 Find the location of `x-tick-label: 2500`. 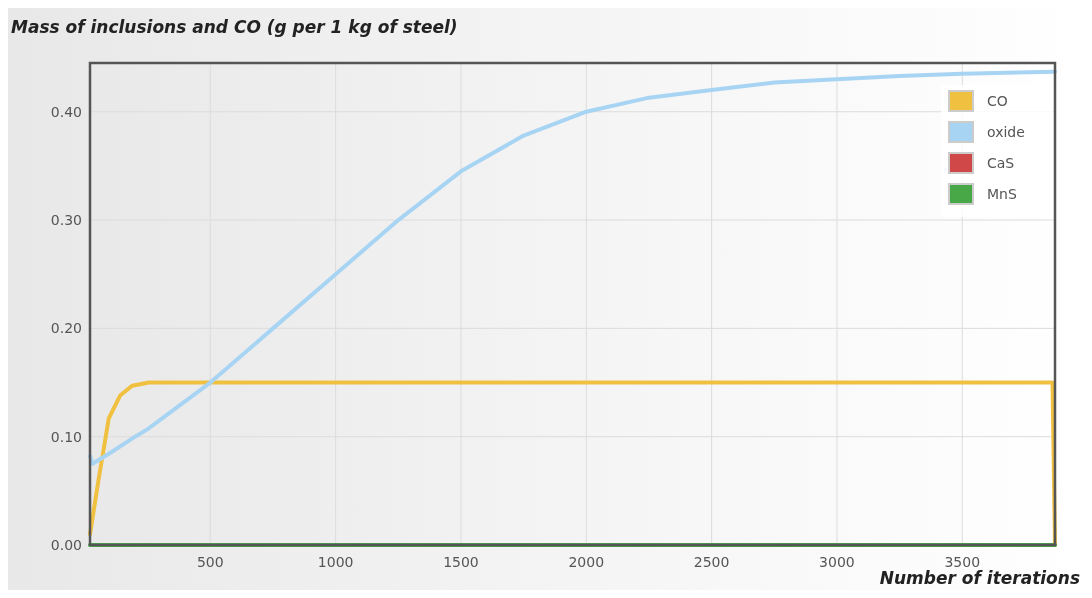

x-tick-label: 2500 is located at coordinates (711, 562).